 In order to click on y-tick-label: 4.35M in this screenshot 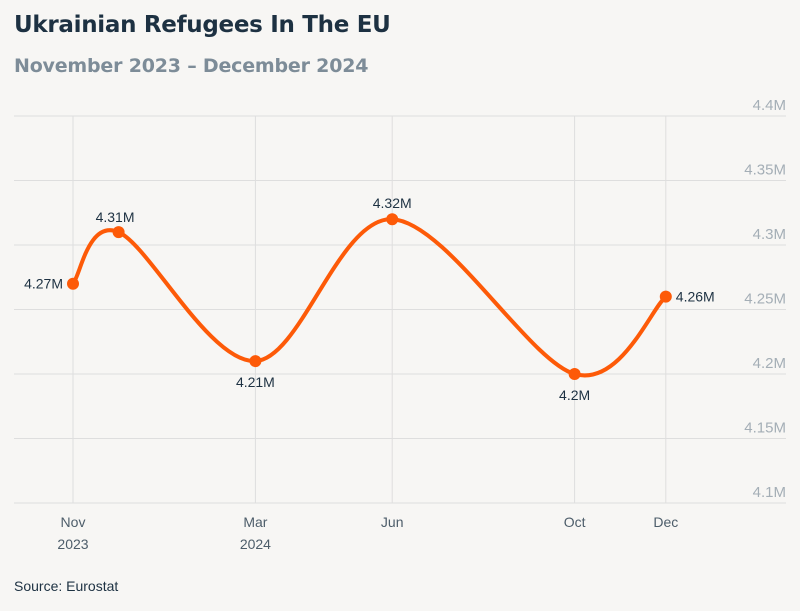, I will do `click(765, 170)`.